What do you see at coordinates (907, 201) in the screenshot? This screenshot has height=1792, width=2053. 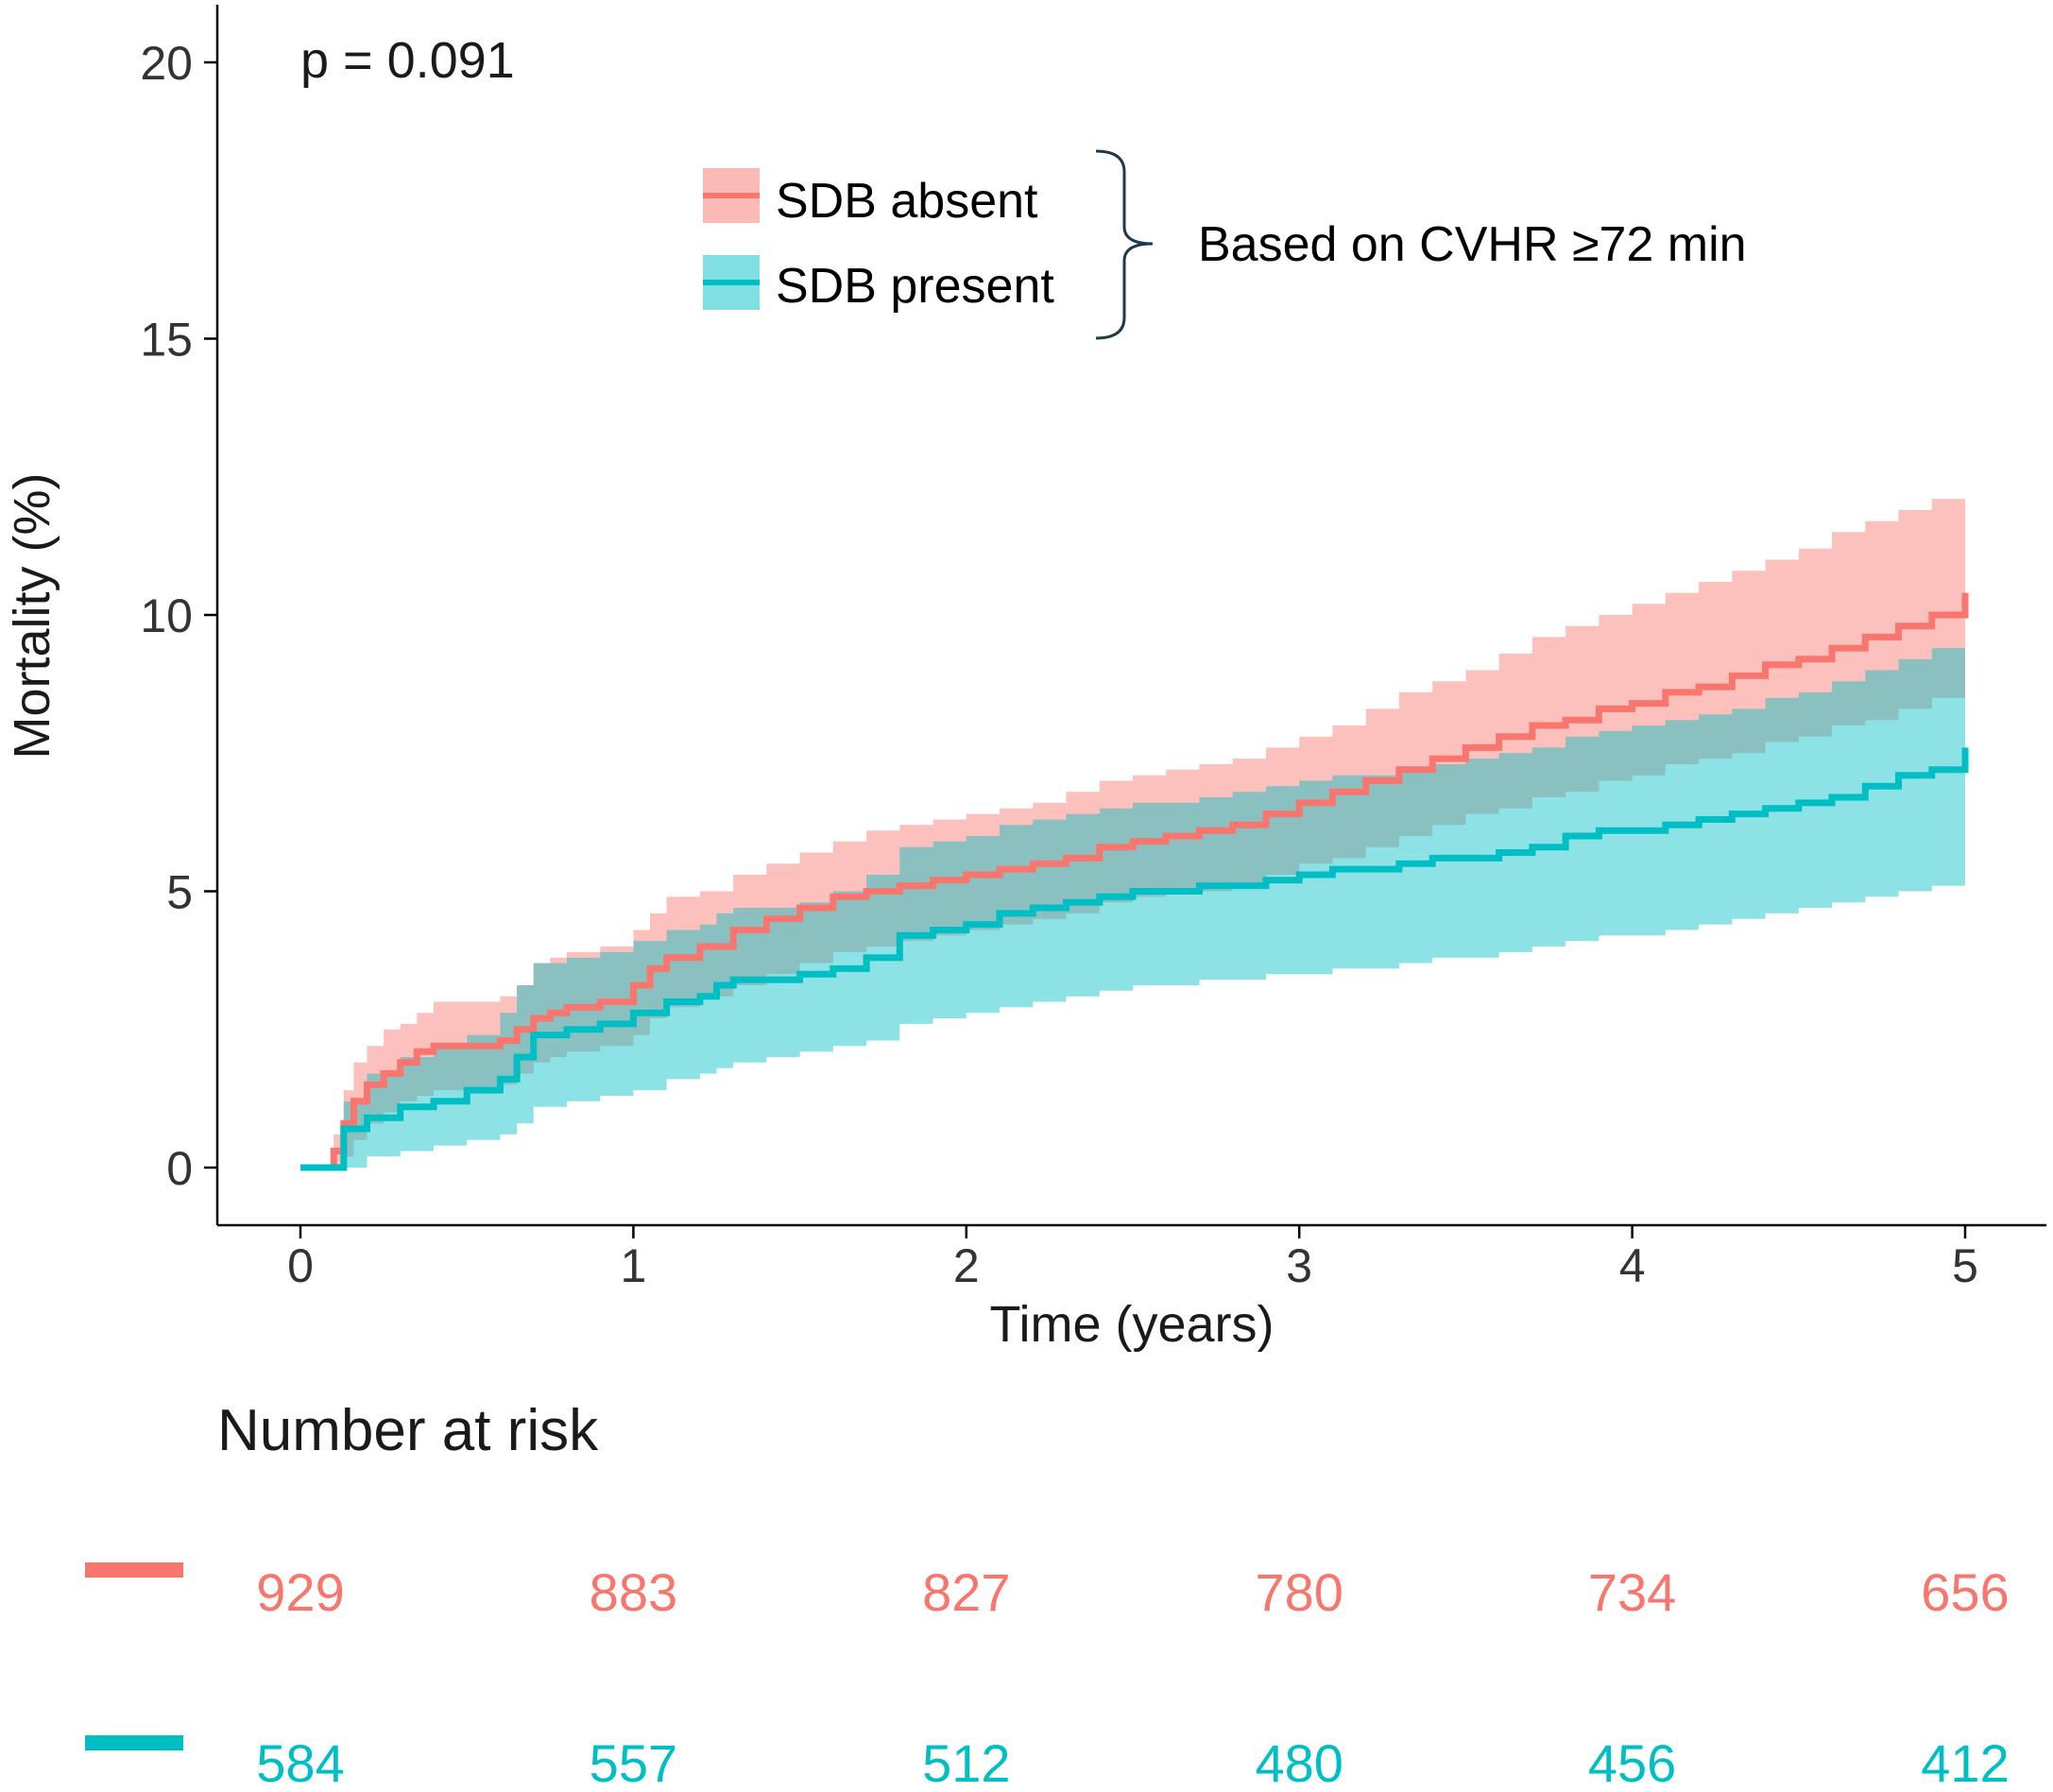 I see `legend-label-sdb-absent: SDB absent` at bounding box center [907, 201].